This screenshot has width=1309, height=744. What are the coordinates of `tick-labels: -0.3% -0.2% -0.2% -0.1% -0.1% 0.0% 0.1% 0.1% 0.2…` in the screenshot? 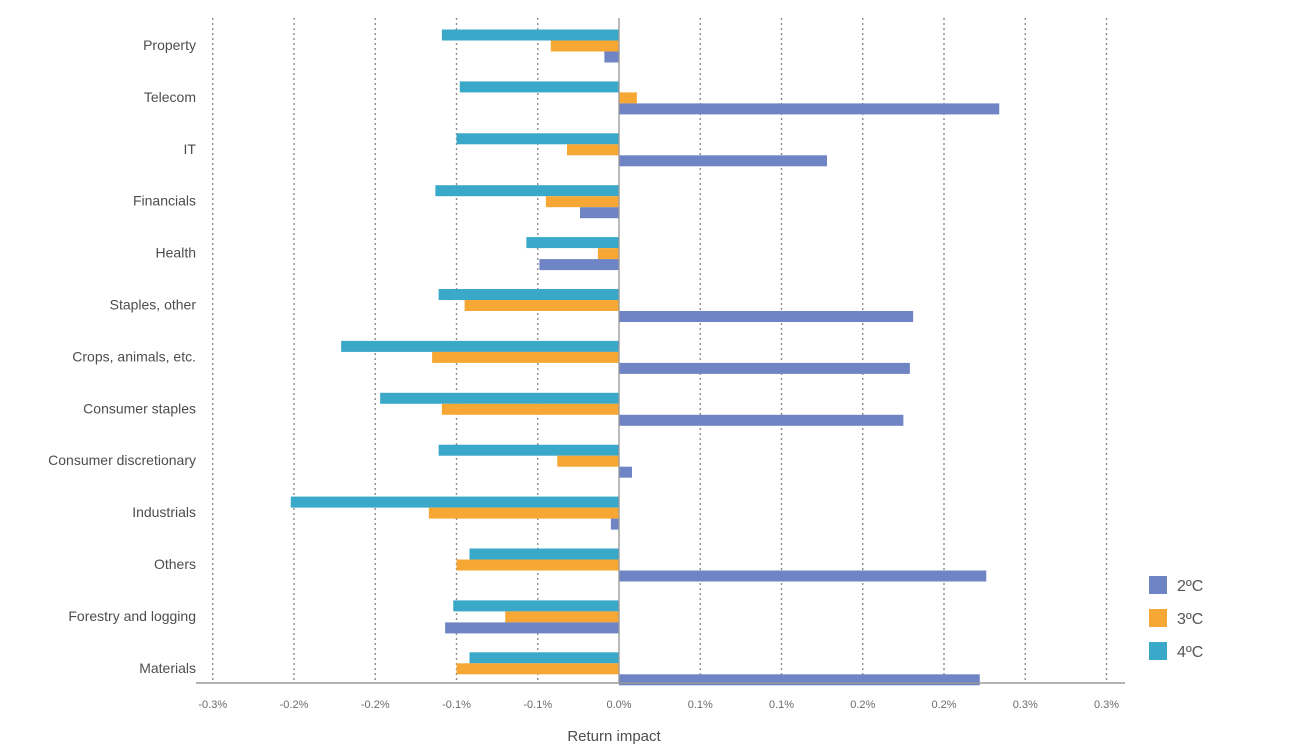 It's located at (658, 705).